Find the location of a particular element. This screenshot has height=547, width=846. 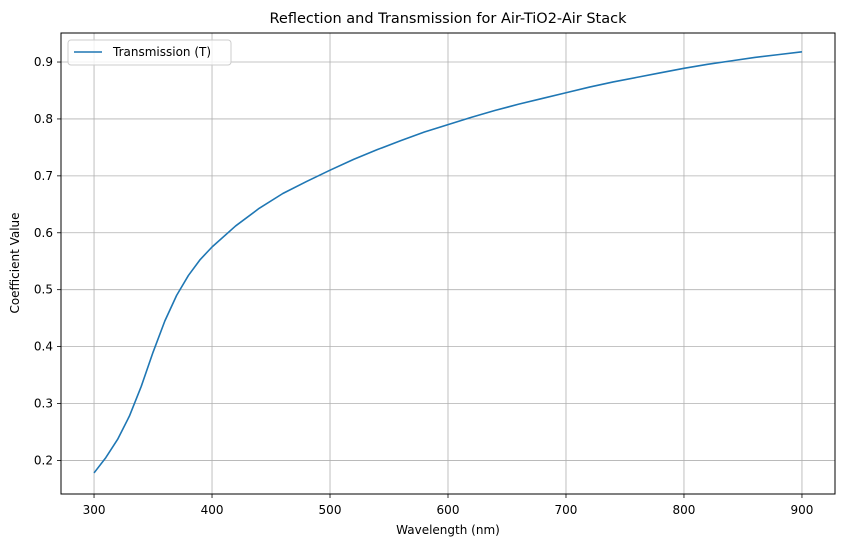

y-axis-label: Coefficient Value is located at coordinates (15, 262).